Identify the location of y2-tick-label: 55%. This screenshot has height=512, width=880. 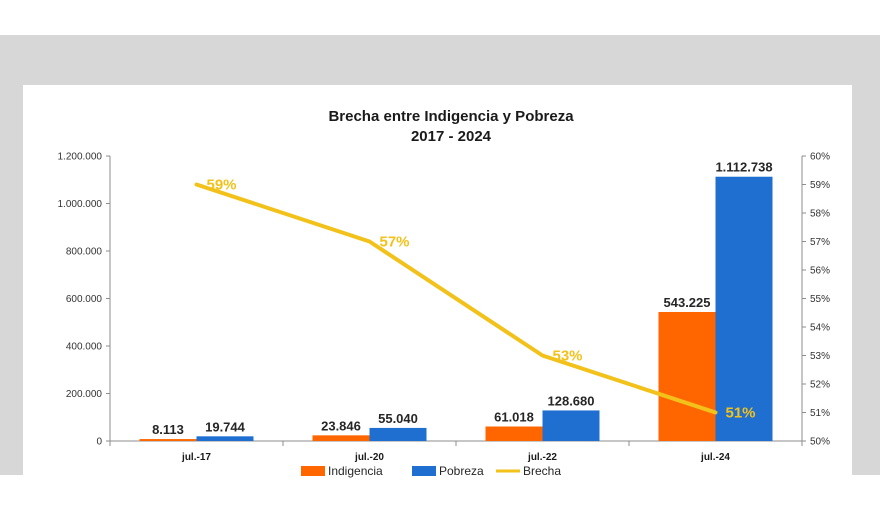
(820, 299).